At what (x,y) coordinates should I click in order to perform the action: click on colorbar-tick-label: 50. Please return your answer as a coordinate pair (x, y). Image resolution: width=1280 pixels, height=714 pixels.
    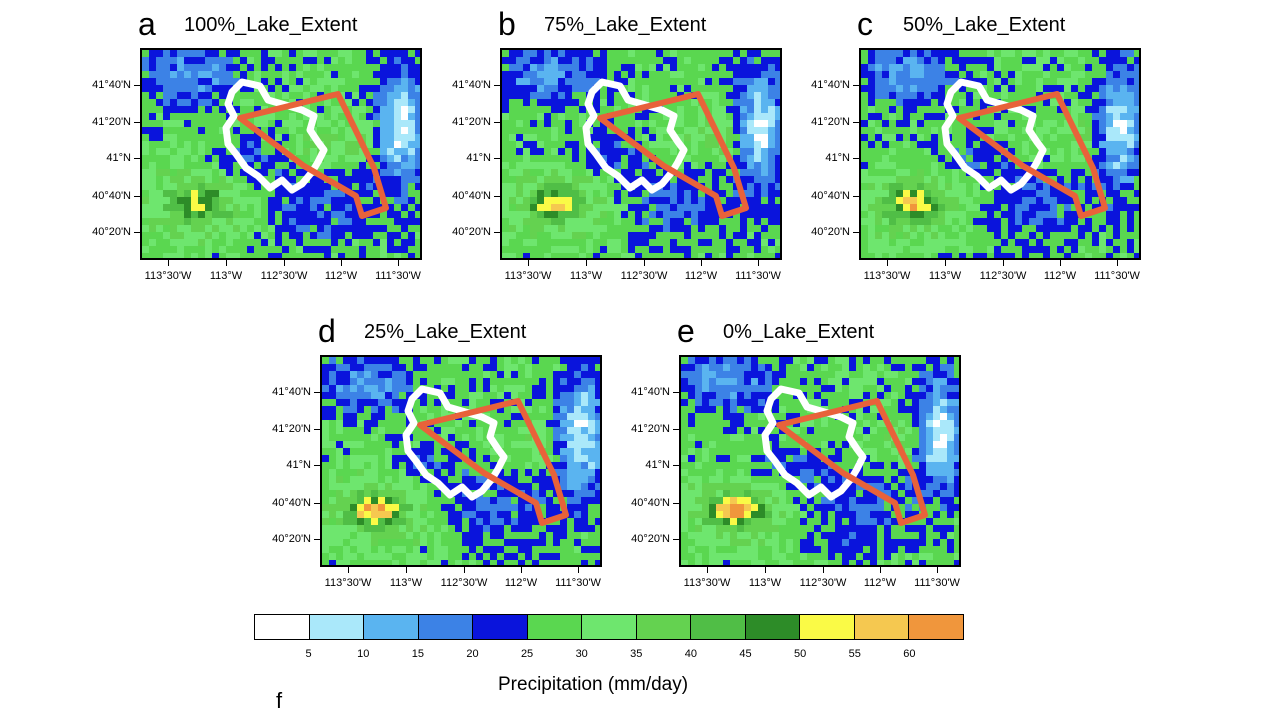
    Looking at the image, I should click on (800, 654).